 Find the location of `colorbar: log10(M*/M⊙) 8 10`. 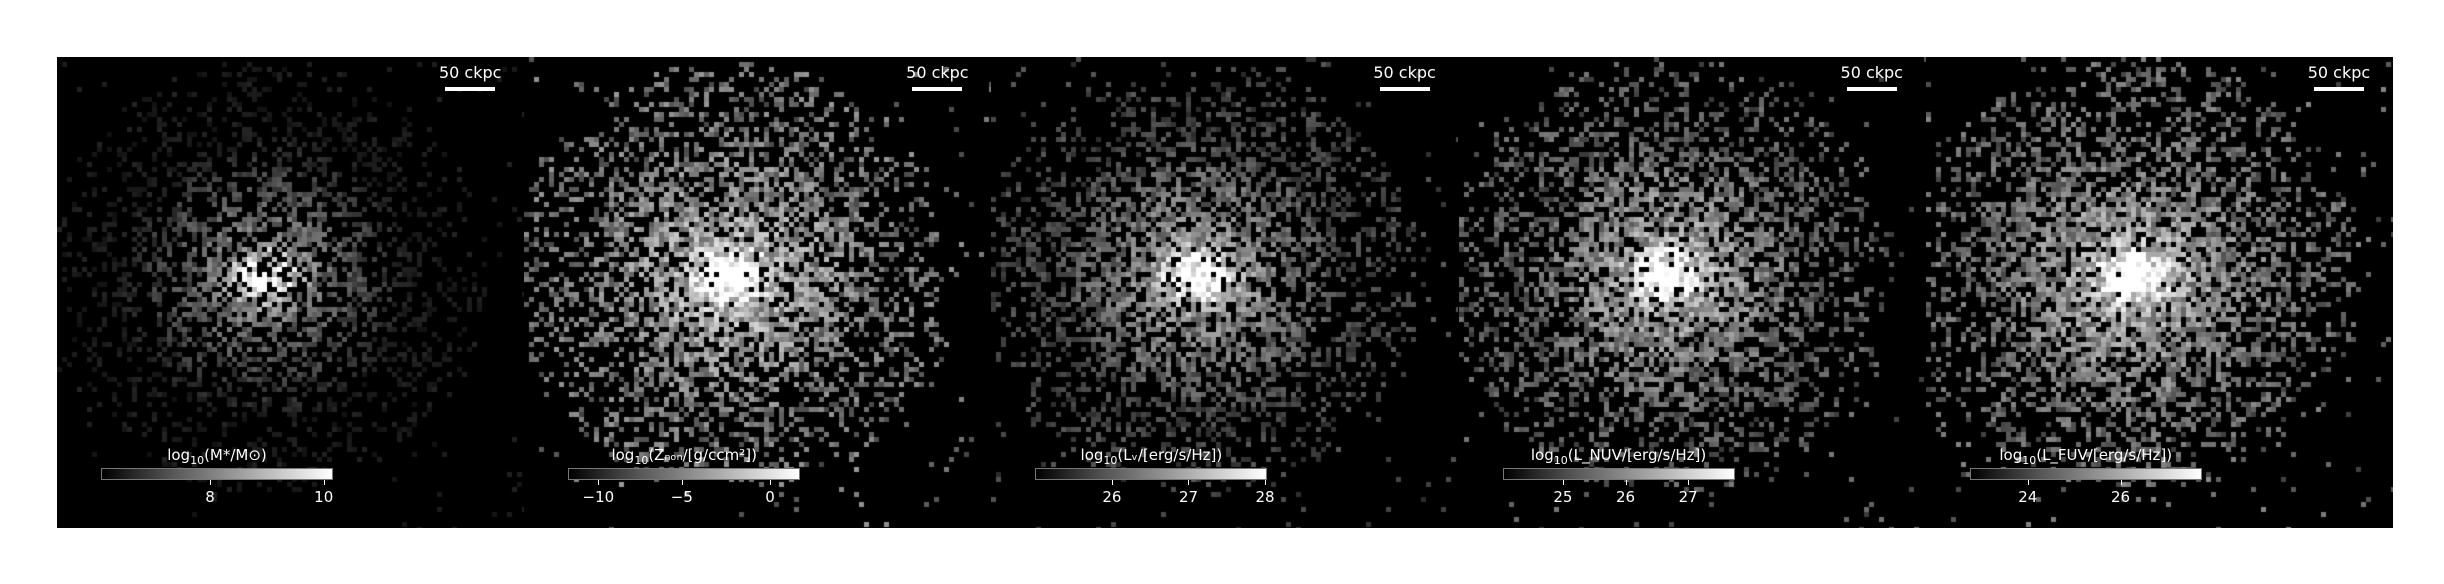

colorbar: log10(M*/M⊙) 8 10 is located at coordinates (217, 481).